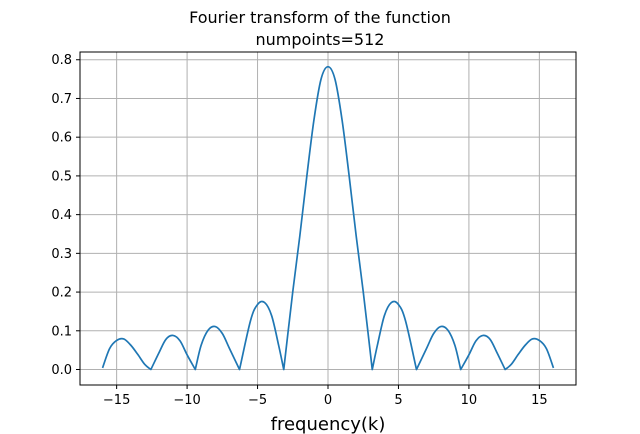 The height and width of the screenshot is (434, 640). Describe the element at coordinates (61, 60) in the screenshot. I see `y-tick-label: 0.8` at that location.